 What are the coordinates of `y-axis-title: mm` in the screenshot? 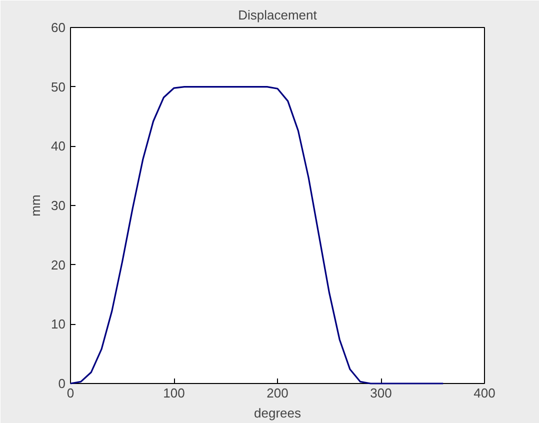 It's located at (36, 205).